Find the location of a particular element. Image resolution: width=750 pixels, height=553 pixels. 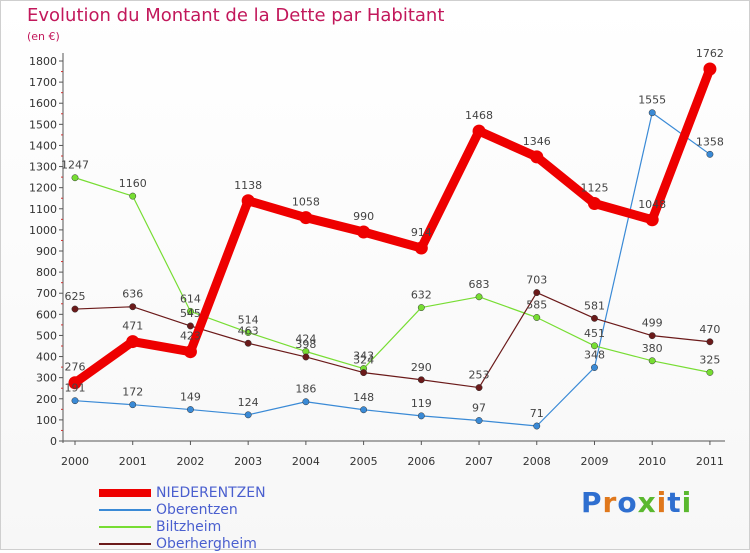

legend-item: Biltzheim is located at coordinates (219, 527).